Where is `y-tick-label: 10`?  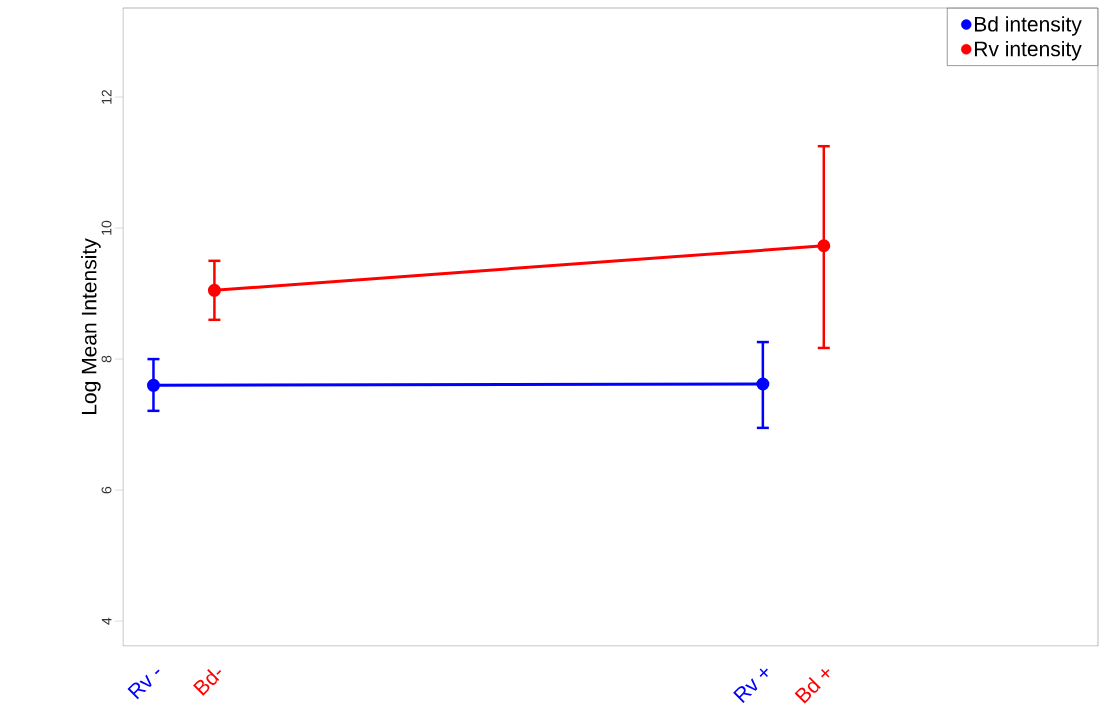 y-tick-label: 10 is located at coordinates (106, 227).